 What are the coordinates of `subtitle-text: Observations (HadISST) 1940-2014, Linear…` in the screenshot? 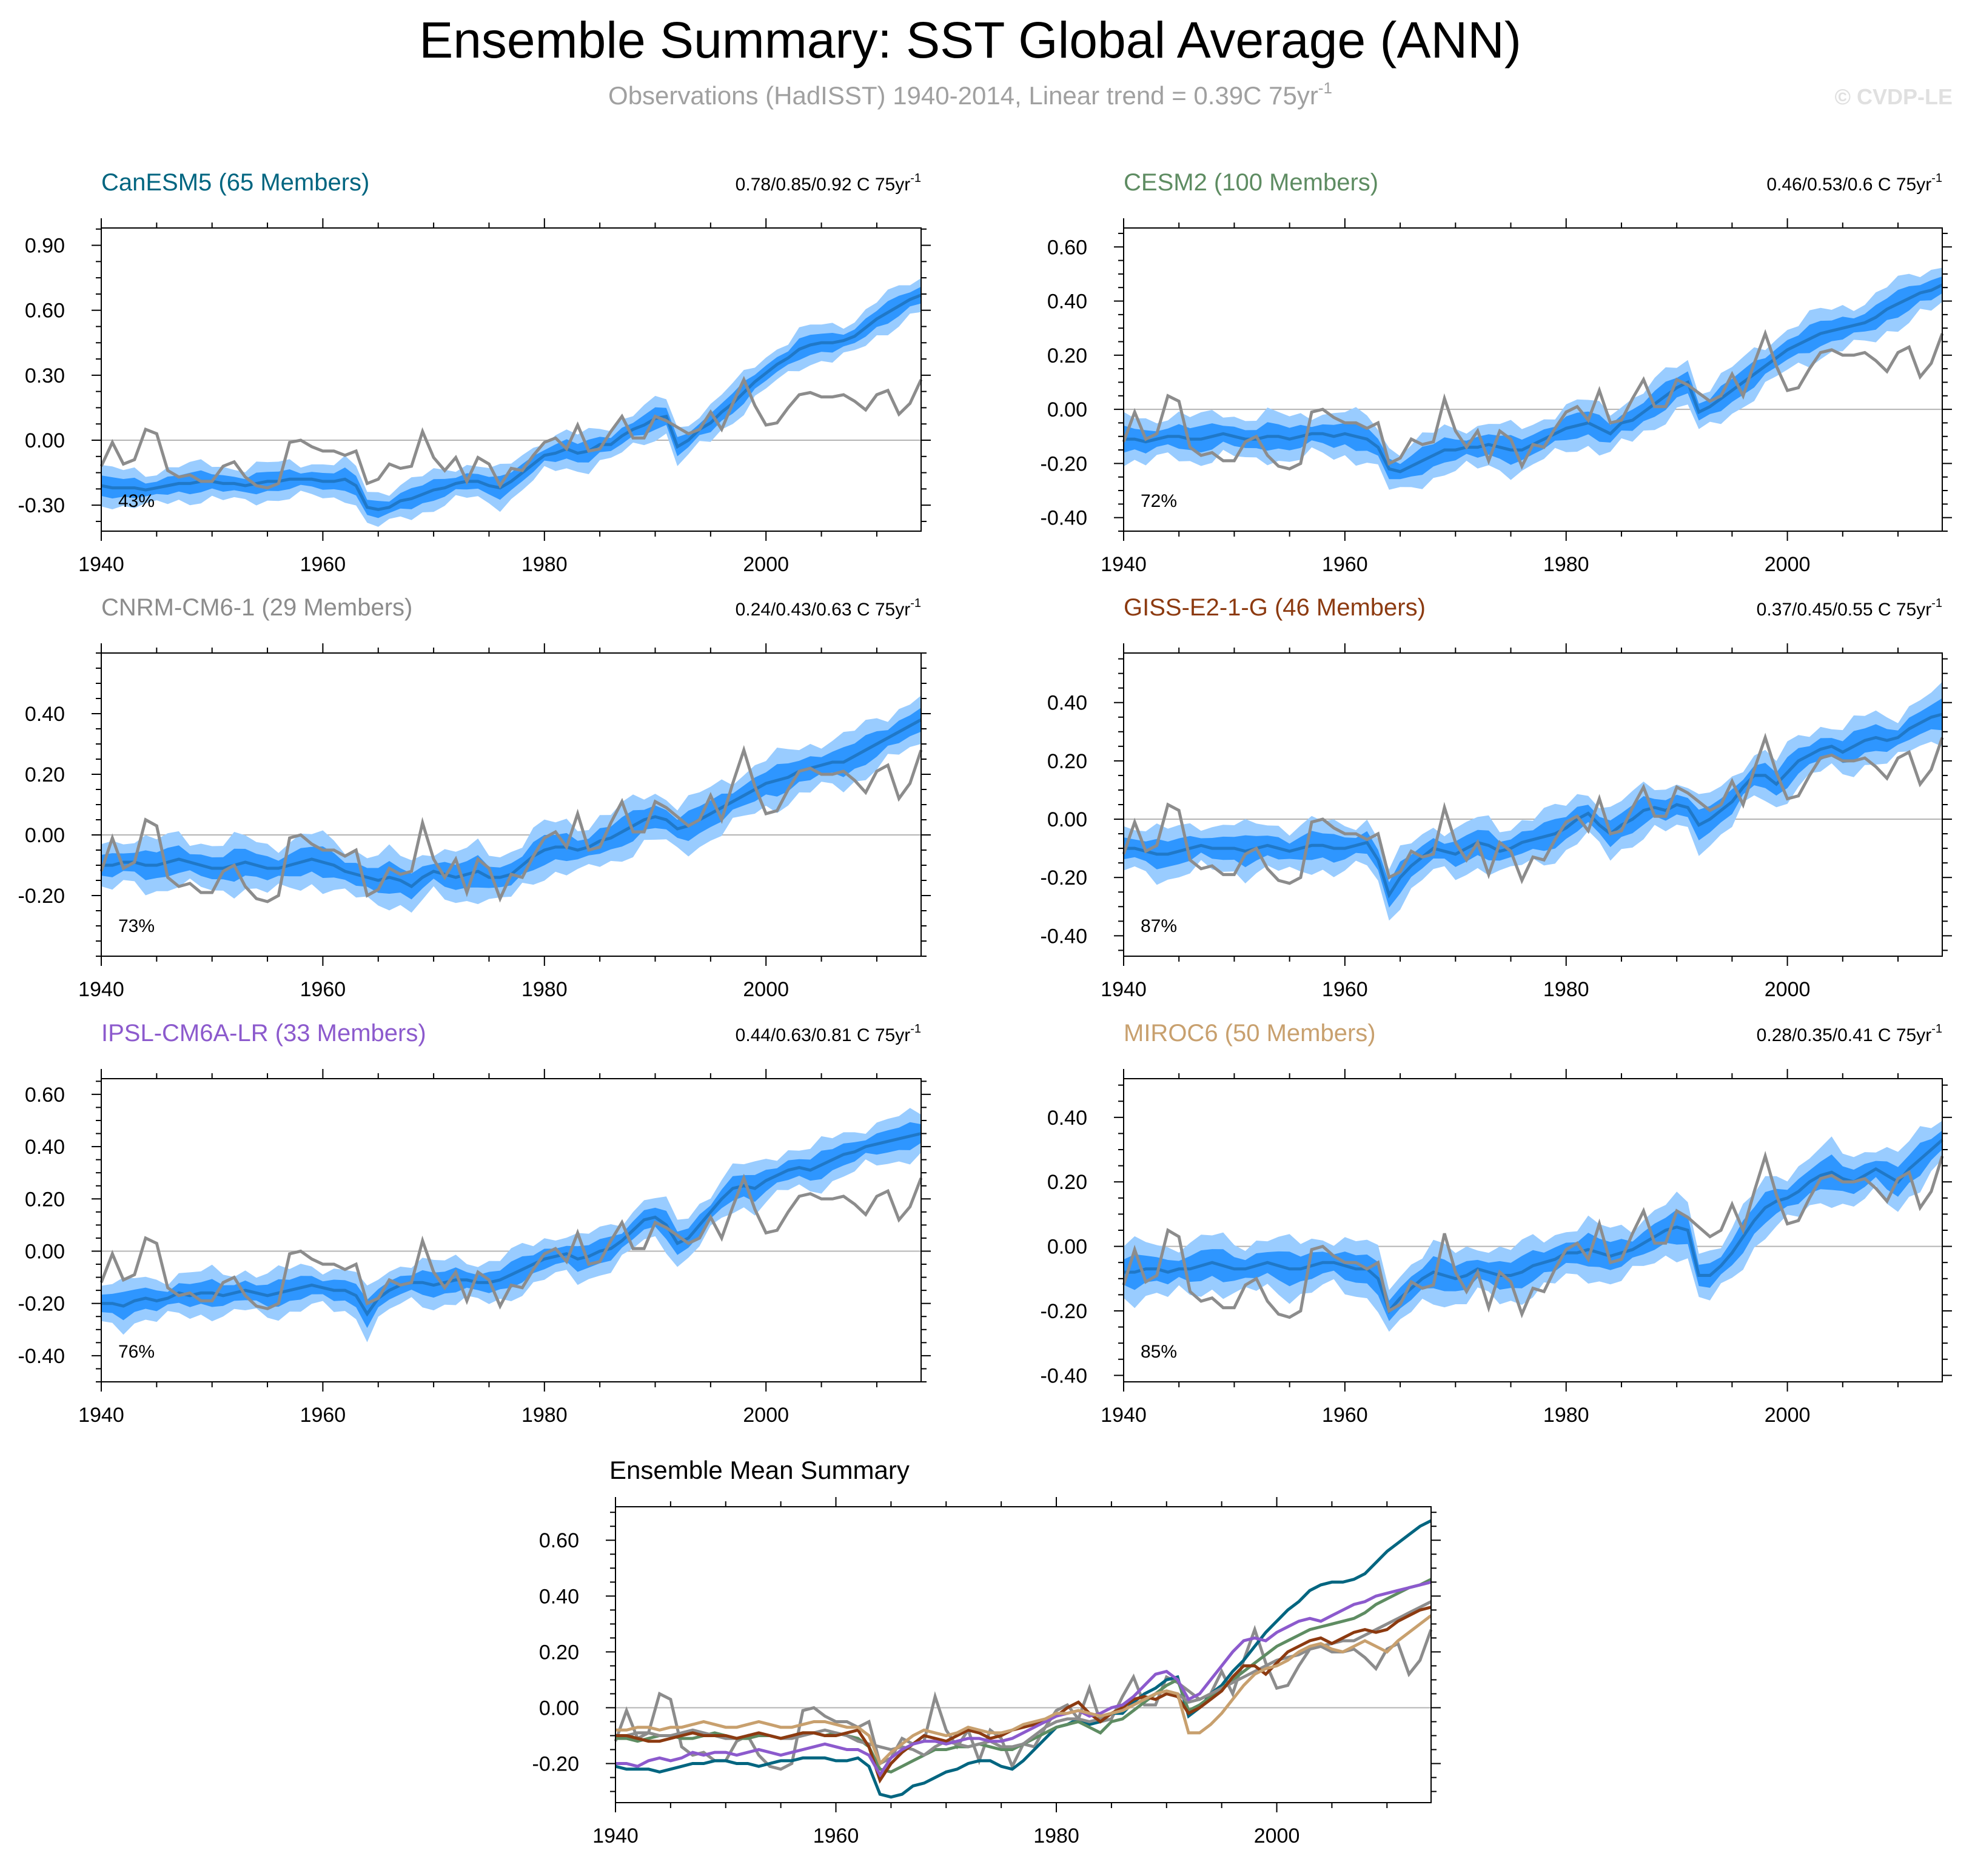 It's located at (963, 95).